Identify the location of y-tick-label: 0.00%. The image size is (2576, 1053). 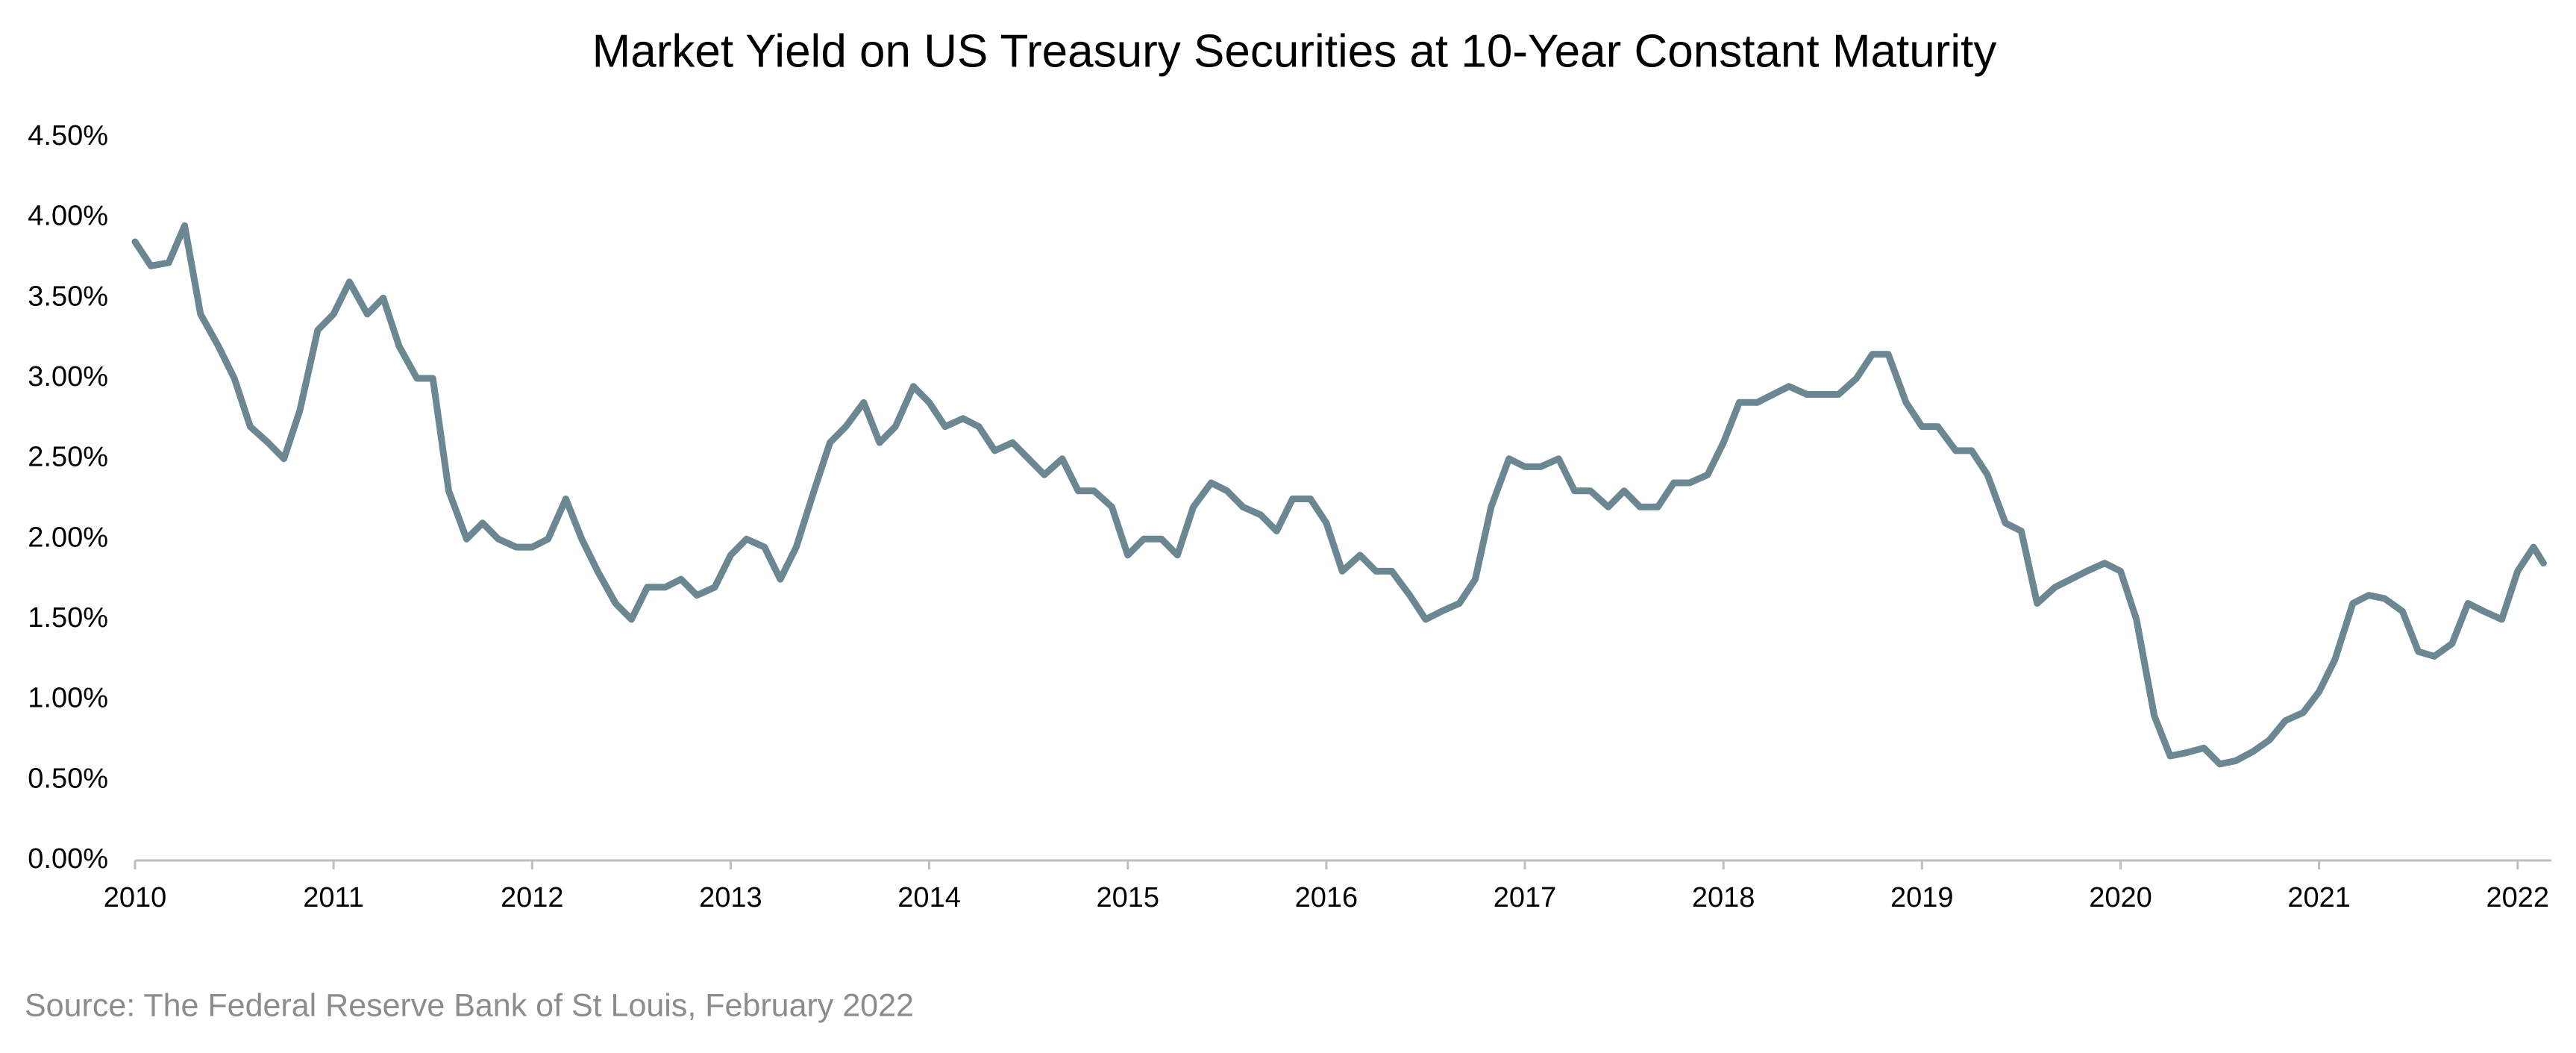
(68, 859).